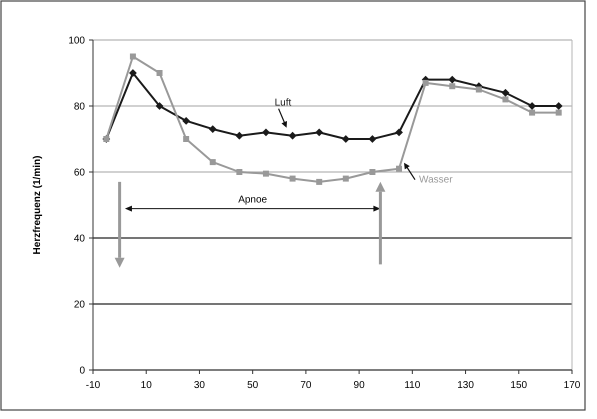 The image size is (597, 419). I want to click on x-tick-label: 130, so click(465, 385).